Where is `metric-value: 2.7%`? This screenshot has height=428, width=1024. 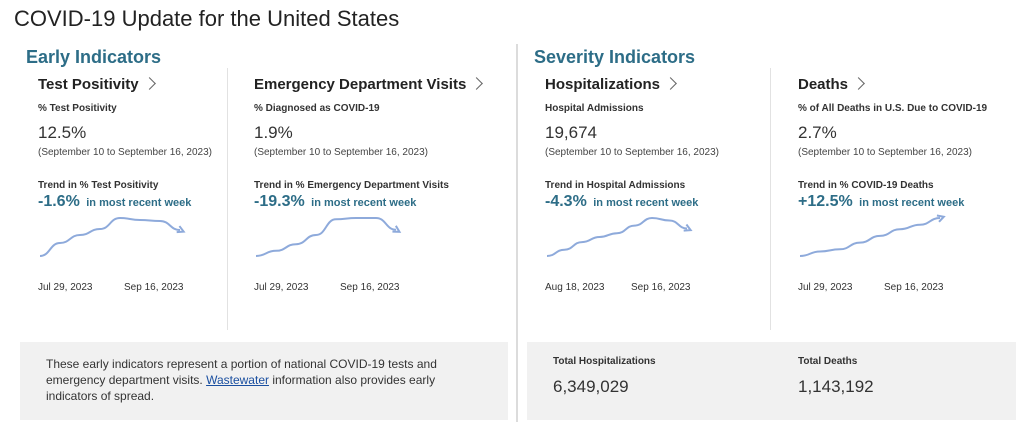
metric-value: 2.7% is located at coordinates (817, 132).